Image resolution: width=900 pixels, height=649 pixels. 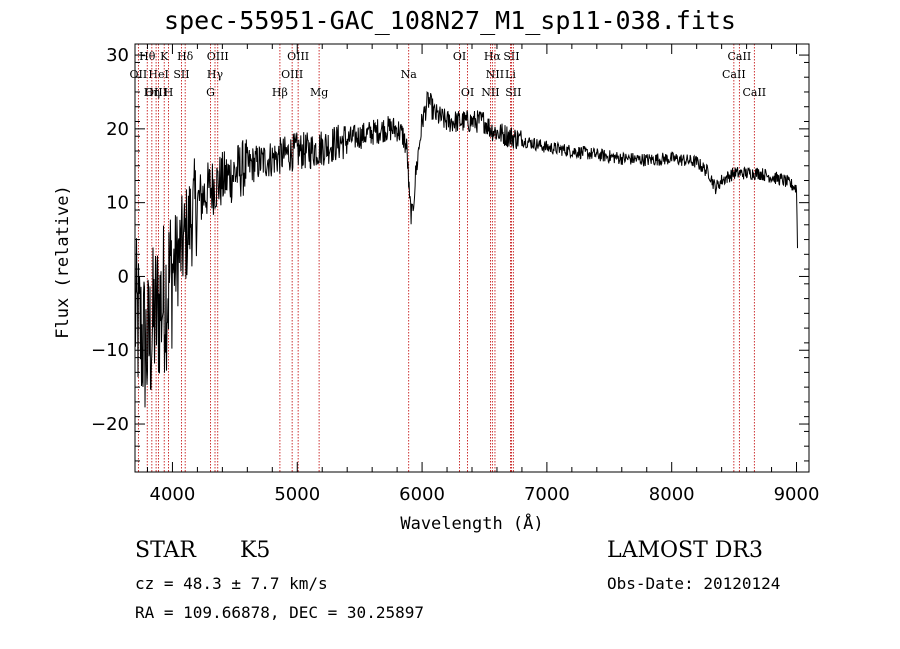 What do you see at coordinates (279, 612) in the screenshot?
I see `ra-dec-coordinates: RA = 109.66878, DEC = 30.25897` at bounding box center [279, 612].